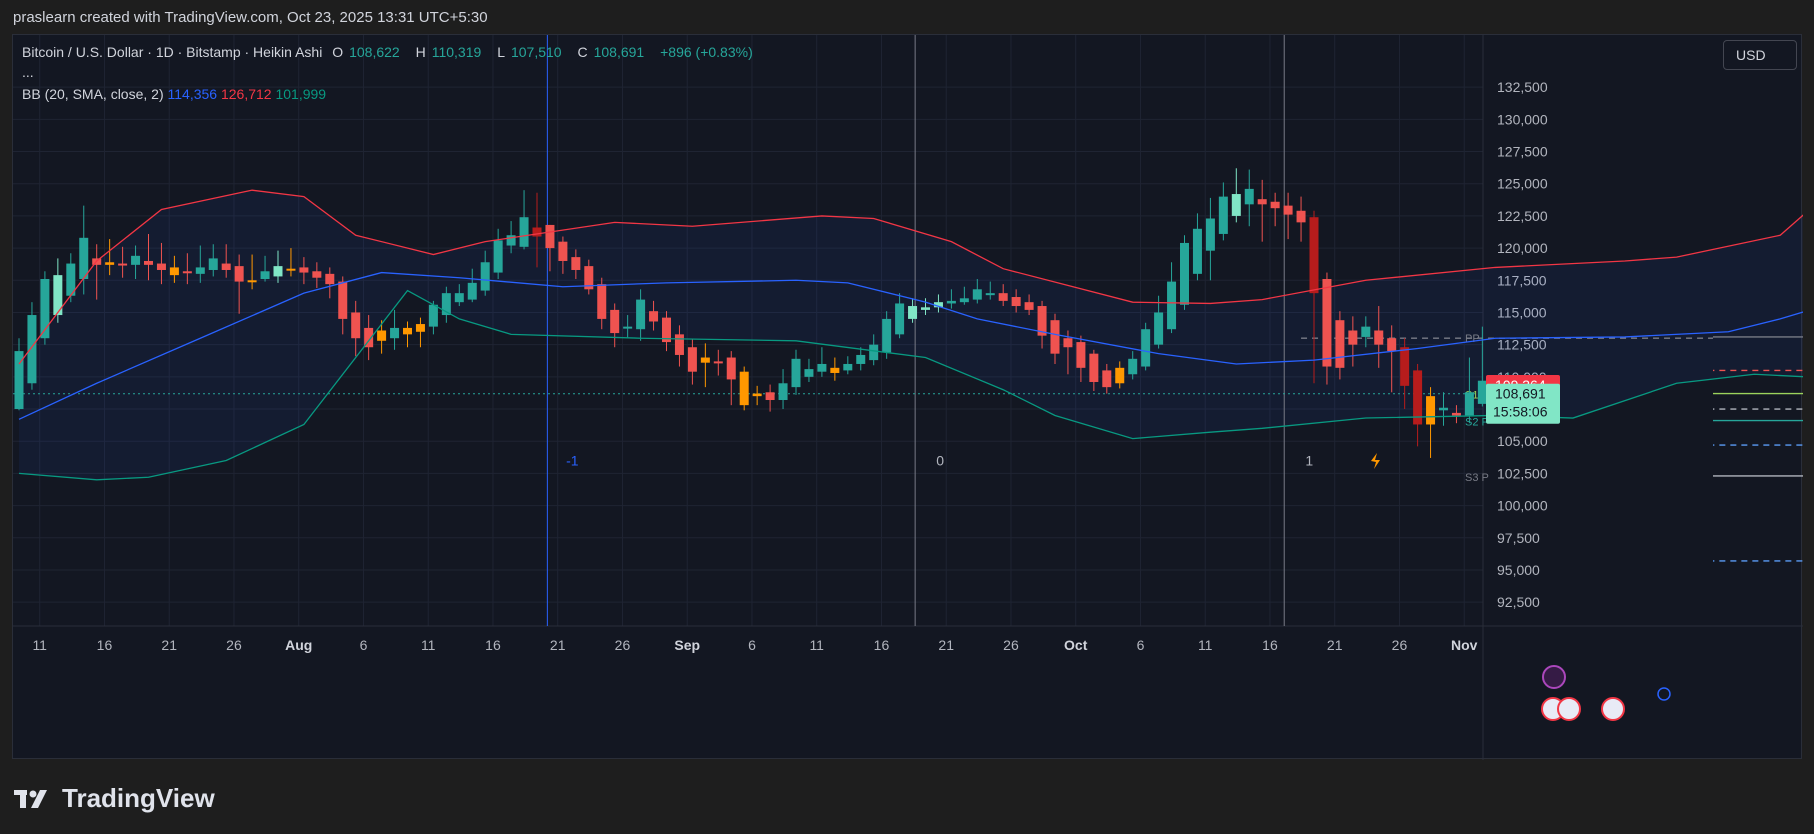  Describe the element at coordinates (1664, 694) in the screenshot. I see `sessions-toggle-icon` at that location.